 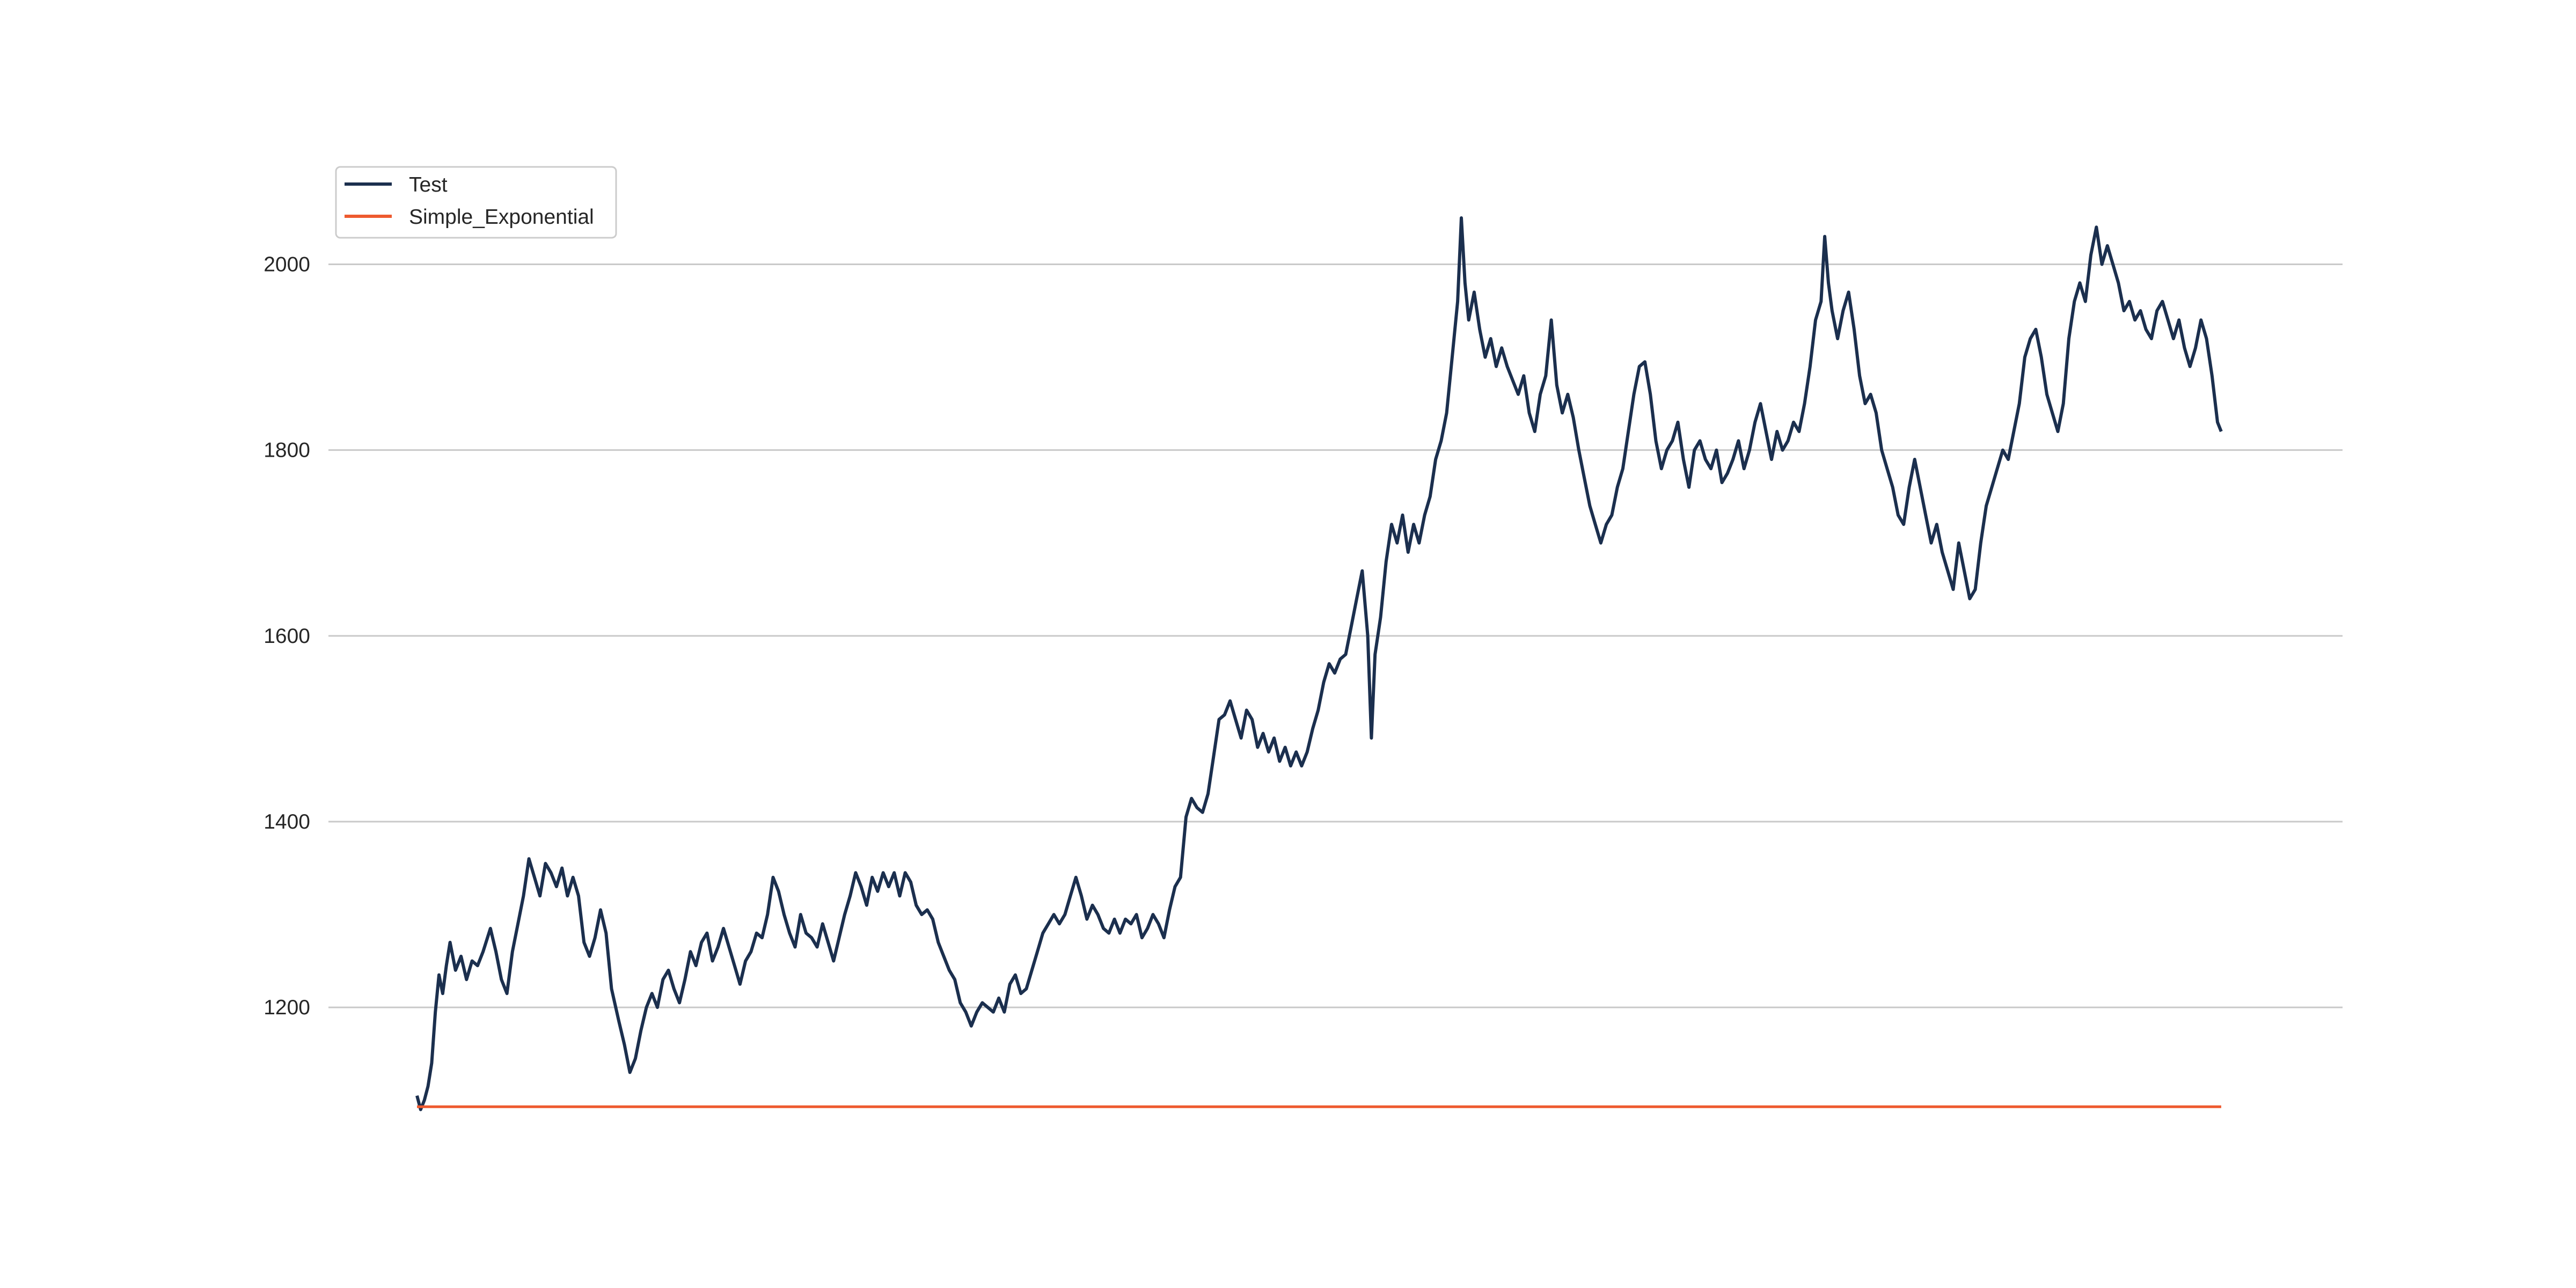 I want to click on y-tick-label: 1600, so click(x=287, y=636).